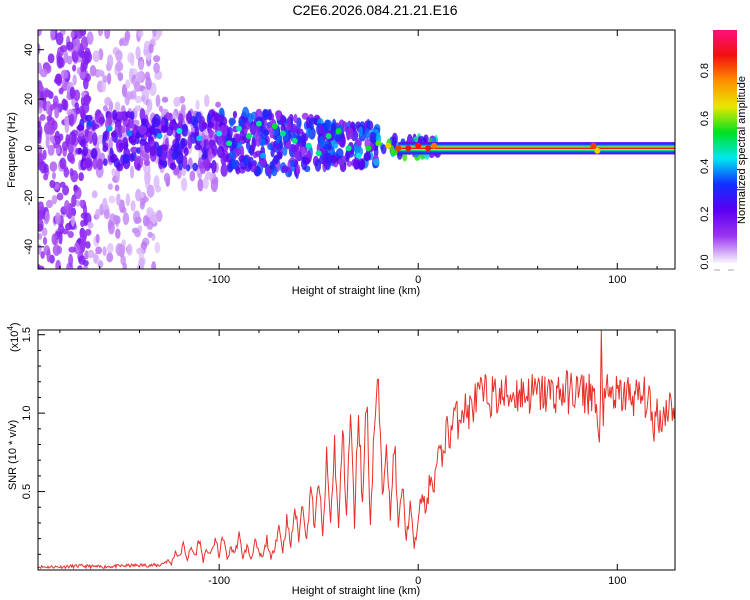 The width and height of the screenshot is (750, 600). Describe the element at coordinates (27, 334) in the screenshot. I see `y-tick-label: 1.5` at that location.